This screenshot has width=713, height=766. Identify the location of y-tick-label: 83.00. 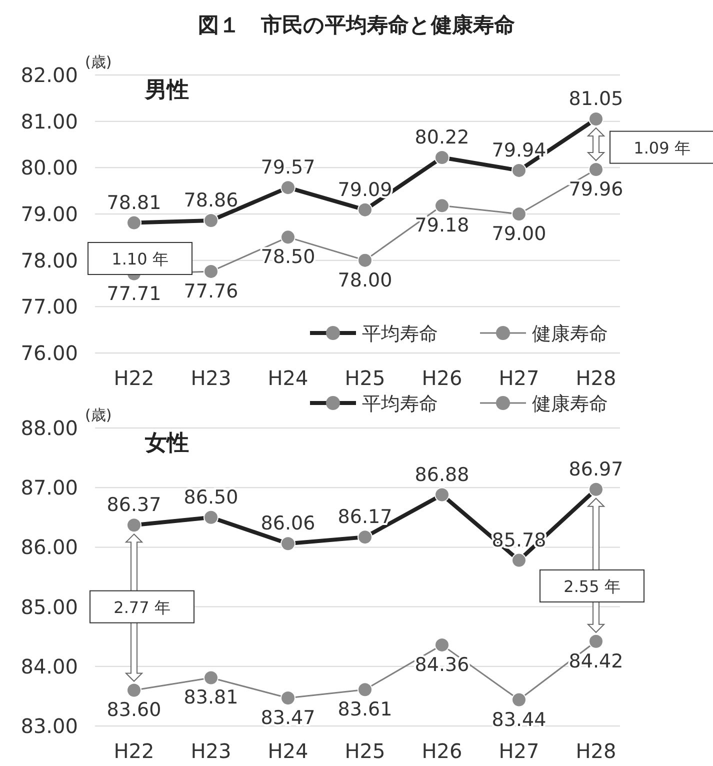
(49, 726).